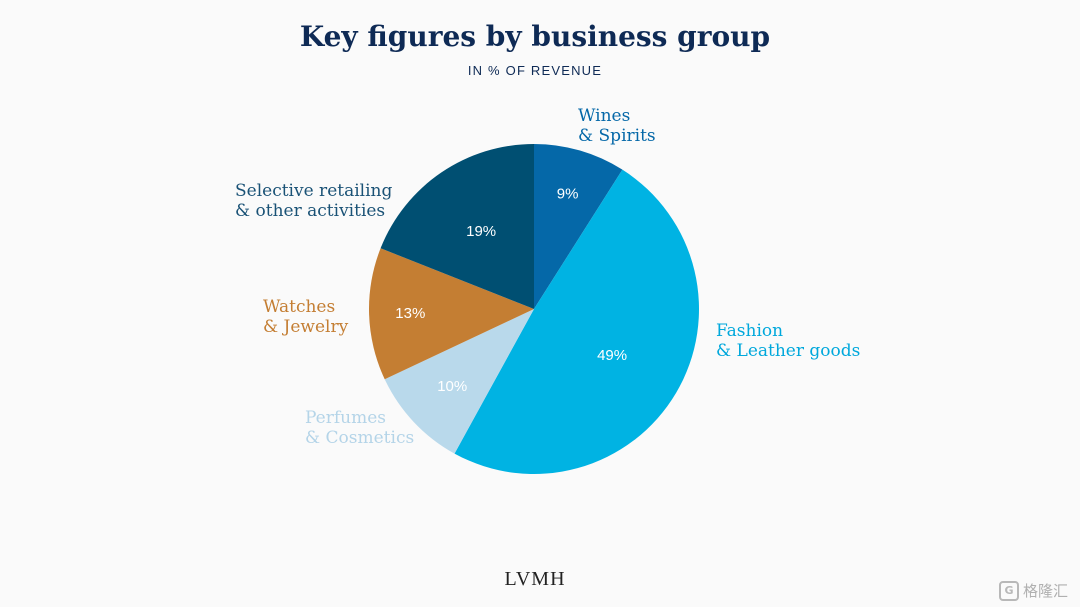 The image size is (1080, 607). I want to click on watermark-logo-icon: G, so click(1008, 590).